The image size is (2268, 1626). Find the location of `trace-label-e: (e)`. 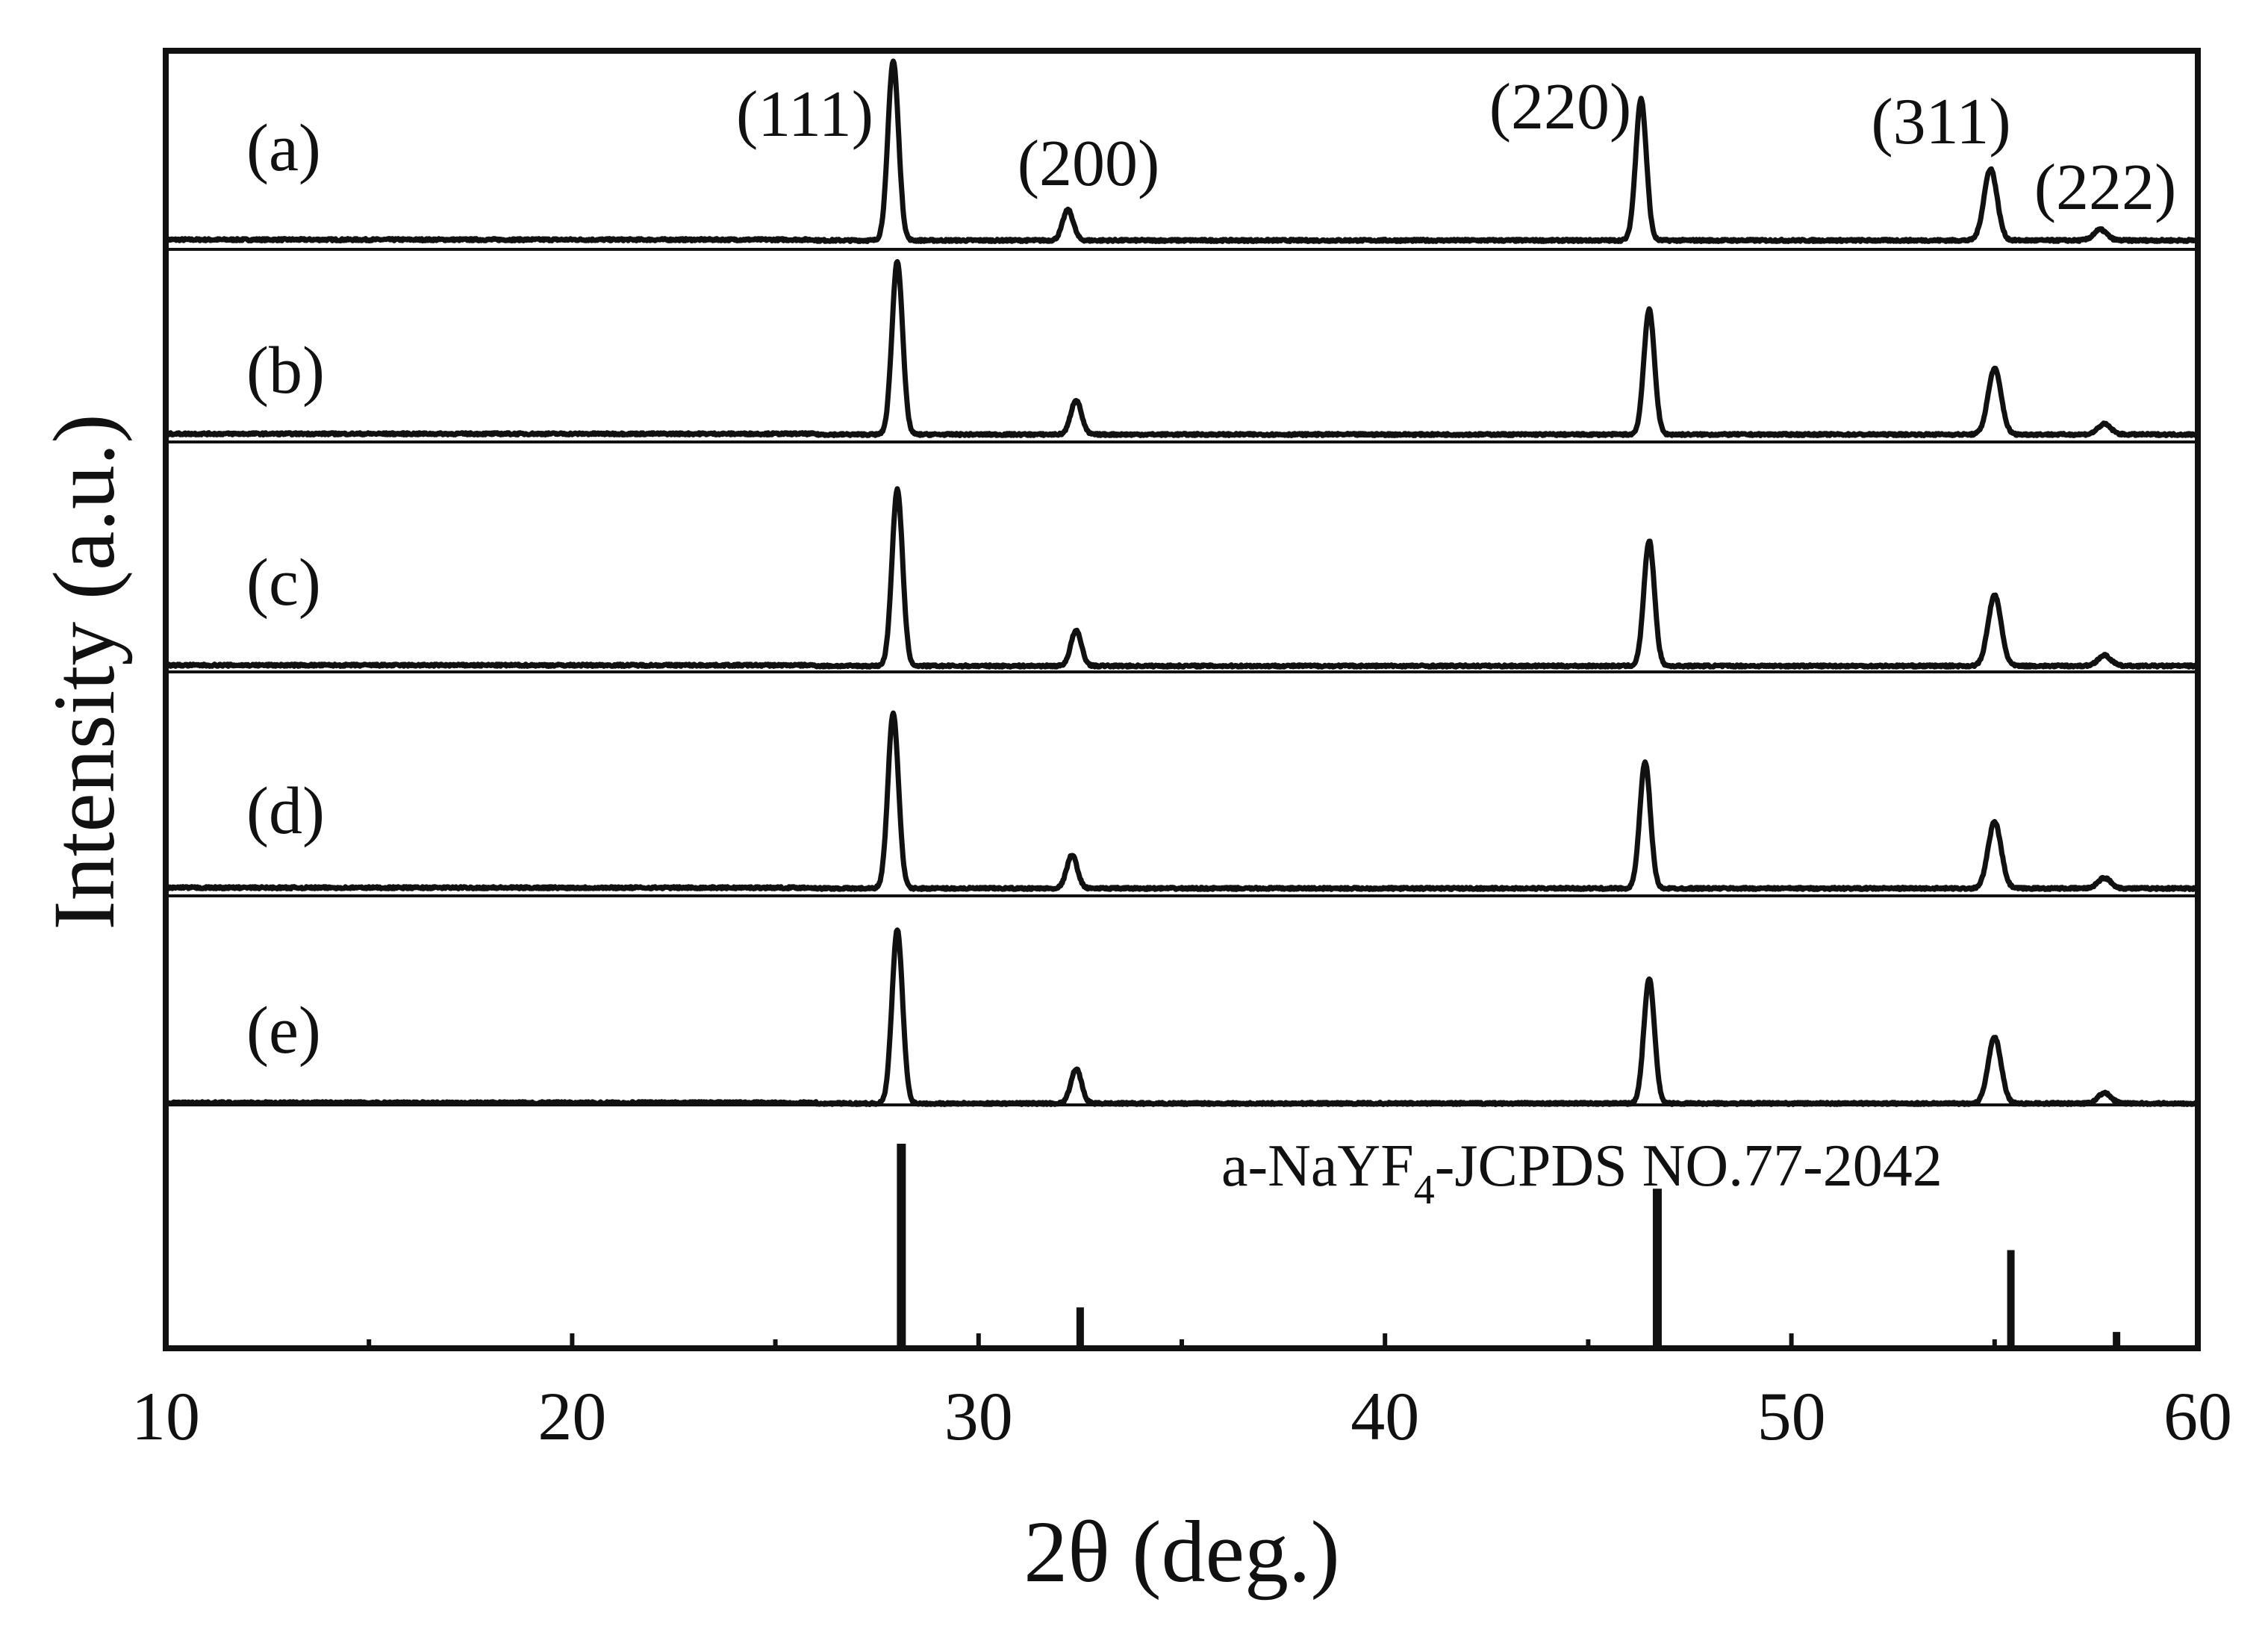

trace-label-e: (e) is located at coordinates (283, 1031).